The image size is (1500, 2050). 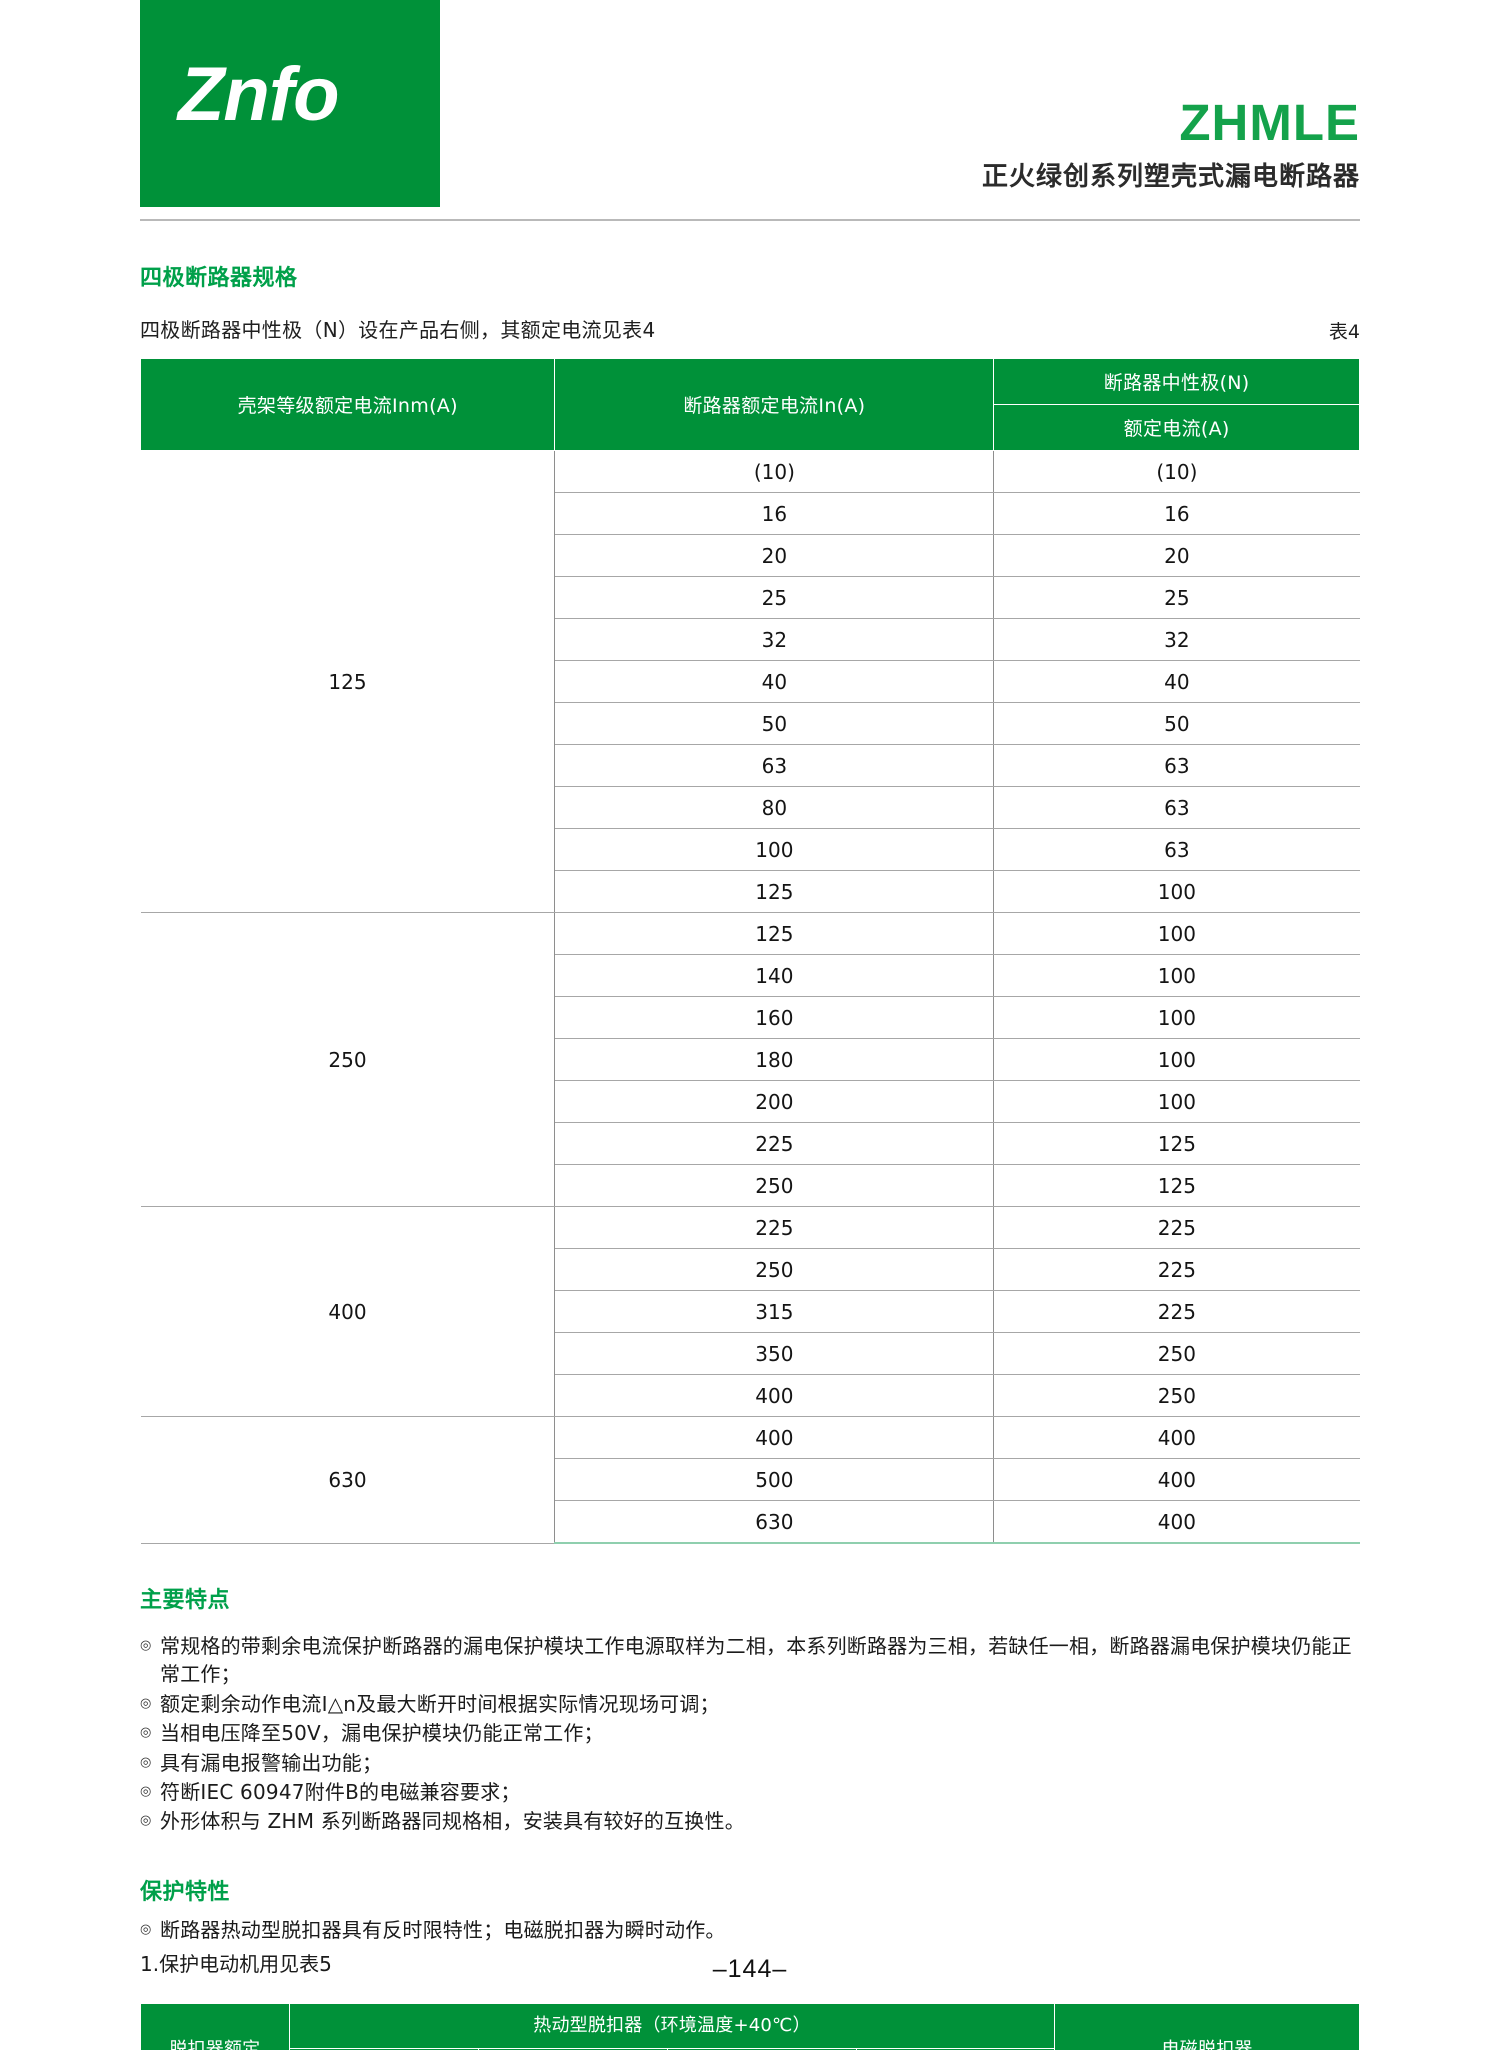 What do you see at coordinates (290, 103) in the screenshot?
I see `brand-logo-block: Znfo` at bounding box center [290, 103].